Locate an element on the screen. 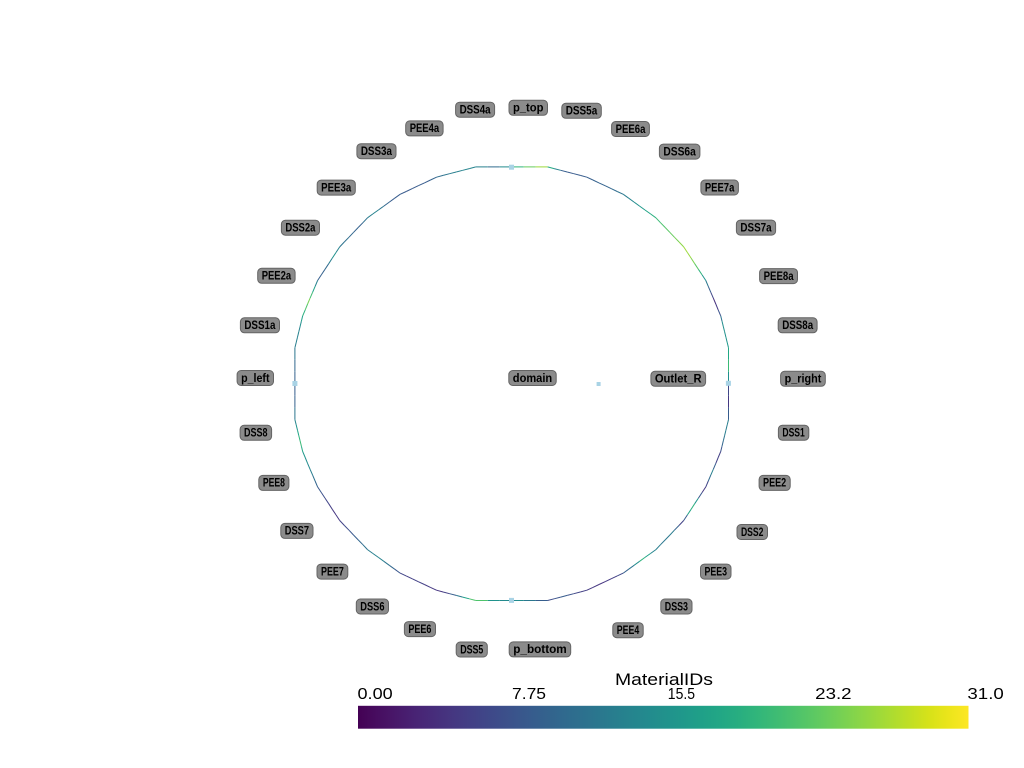  svg-text: 15.5 is located at coordinates (681, 694).